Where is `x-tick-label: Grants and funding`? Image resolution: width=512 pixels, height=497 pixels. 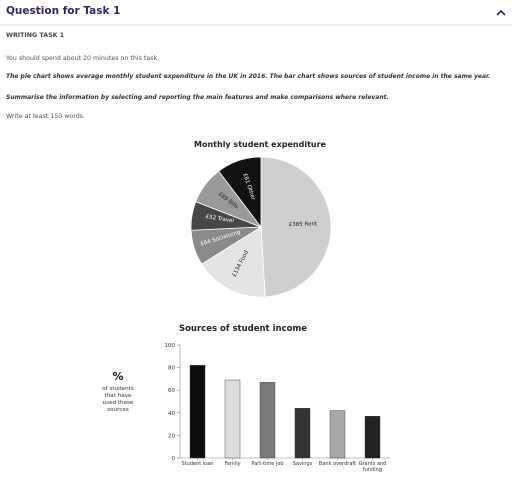 x-tick-label: Grants and funding is located at coordinates (372, 467).